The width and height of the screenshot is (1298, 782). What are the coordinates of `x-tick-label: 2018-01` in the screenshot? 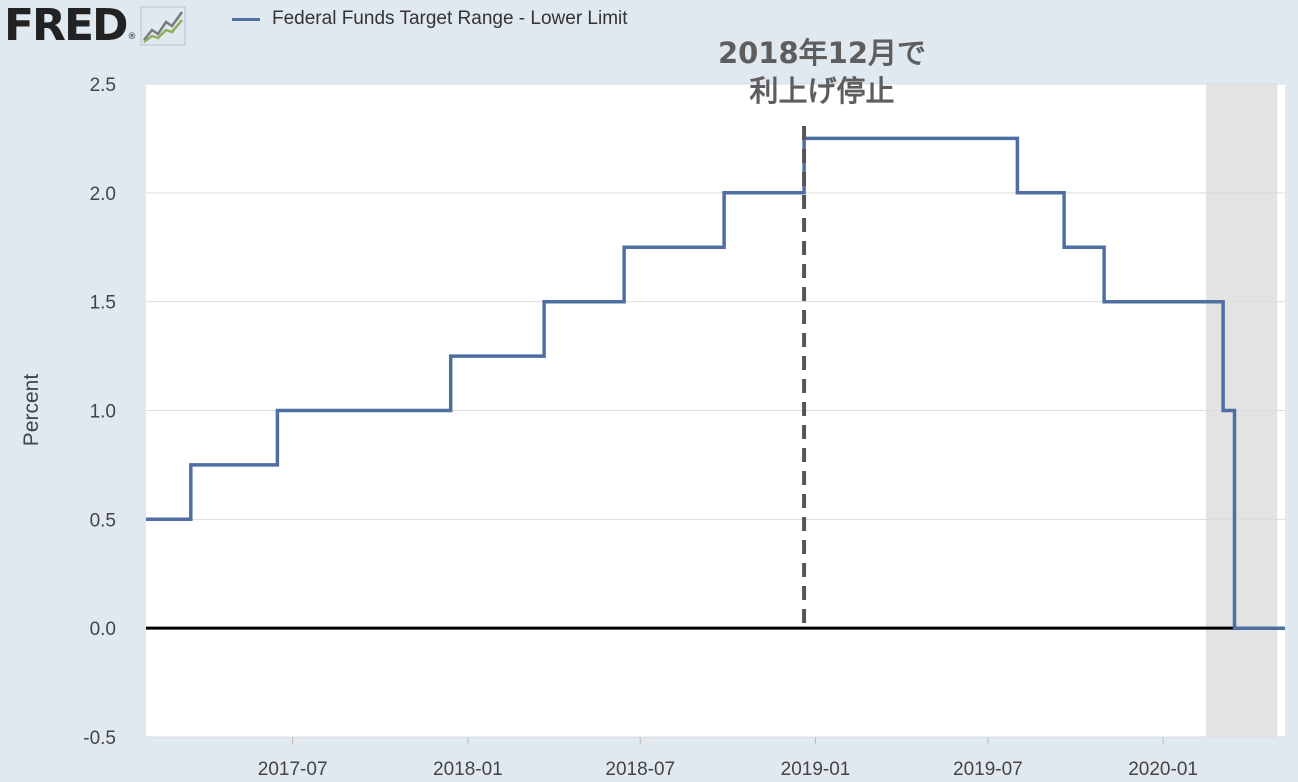 It's located at (468, 769).